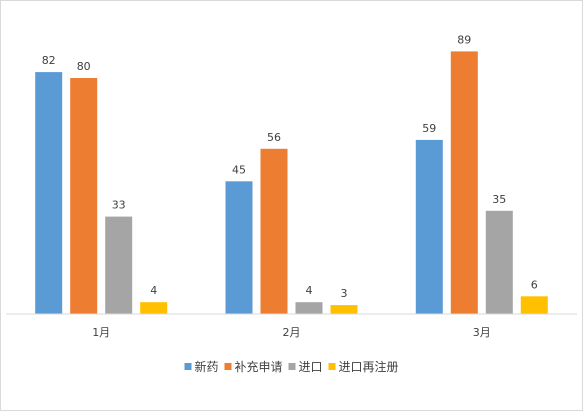 The height and width of the screenshot is (414, 583). I want to click on legend-item-series-3: 进口再注册, so click(363, 366).